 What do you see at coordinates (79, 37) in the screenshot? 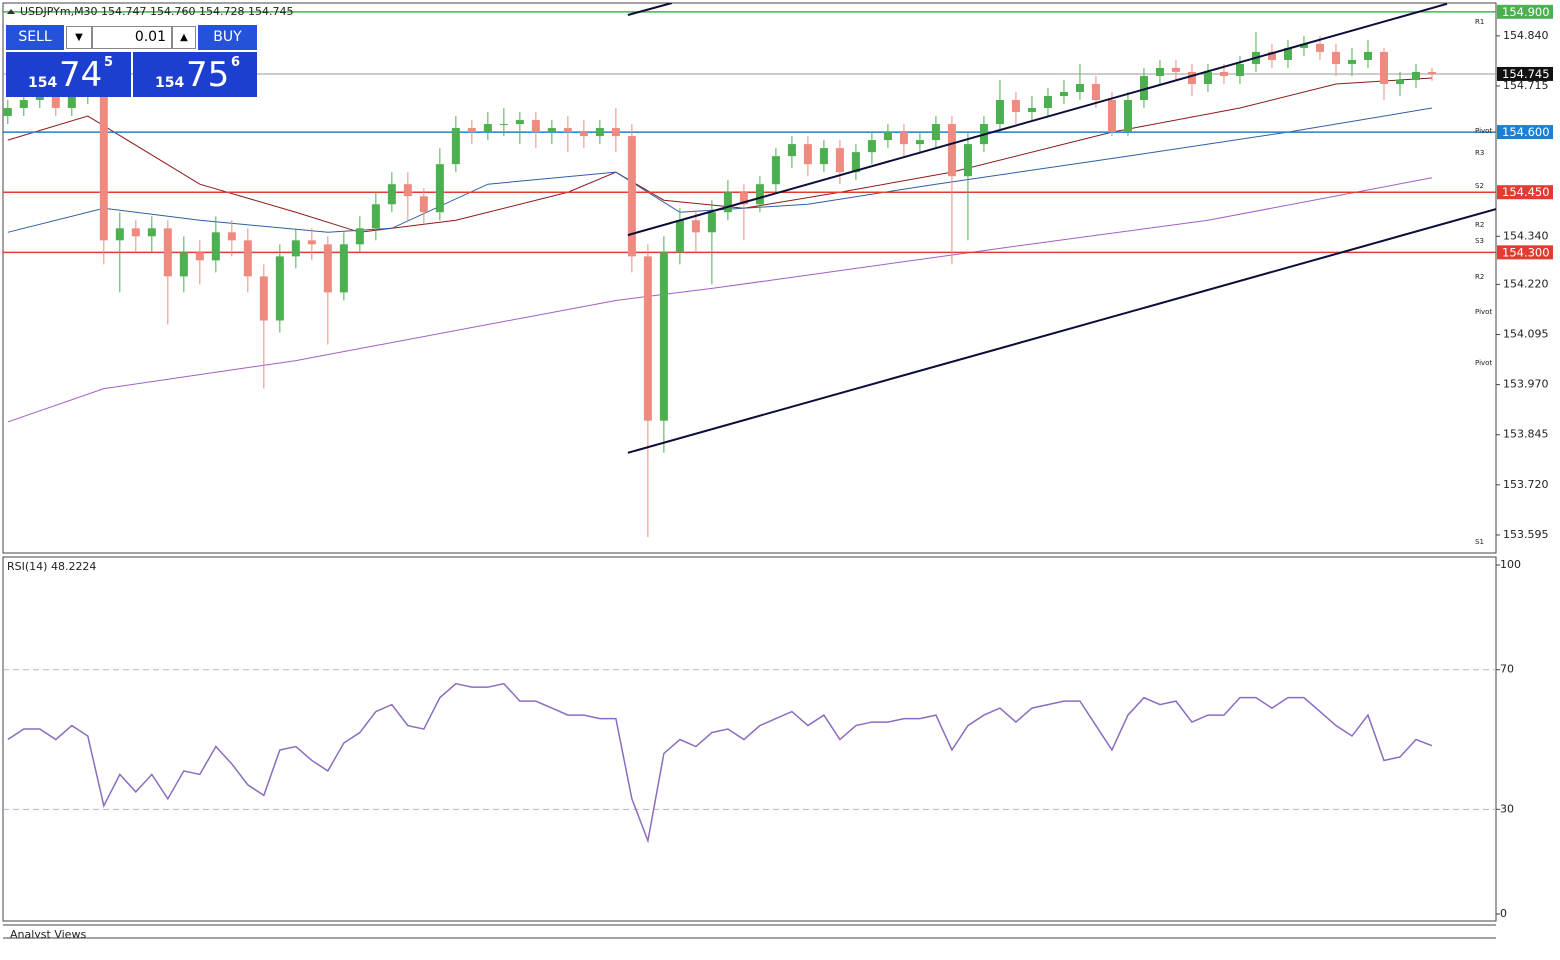
I see `volume-down: ▼` at bounding box center [79, 37].